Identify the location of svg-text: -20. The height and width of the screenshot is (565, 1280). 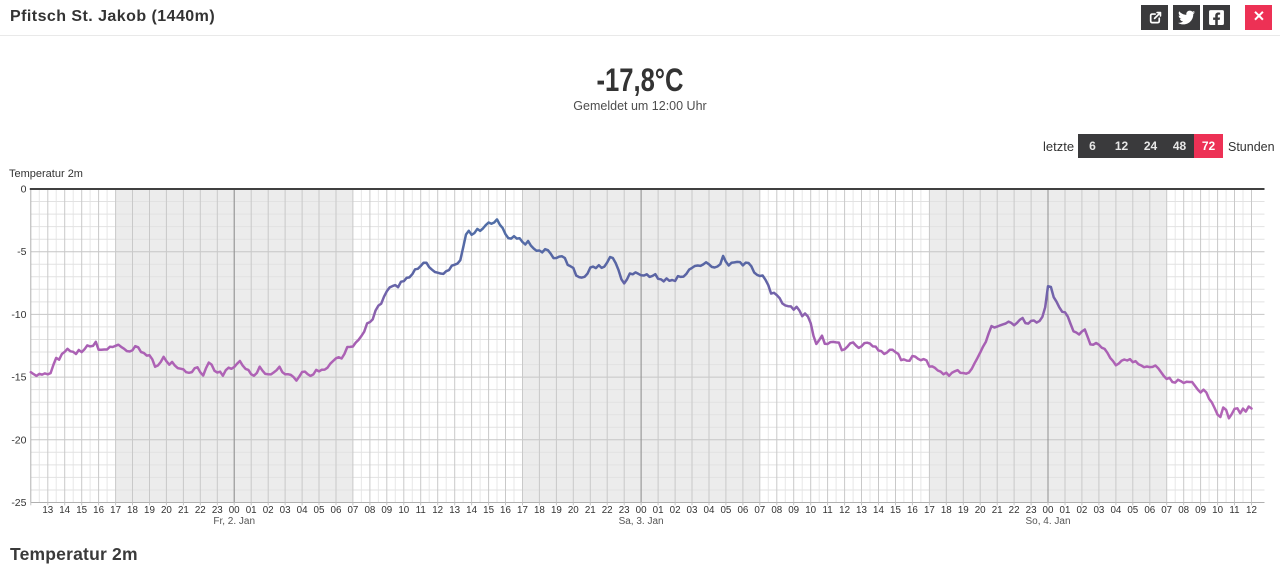
(18, 440).